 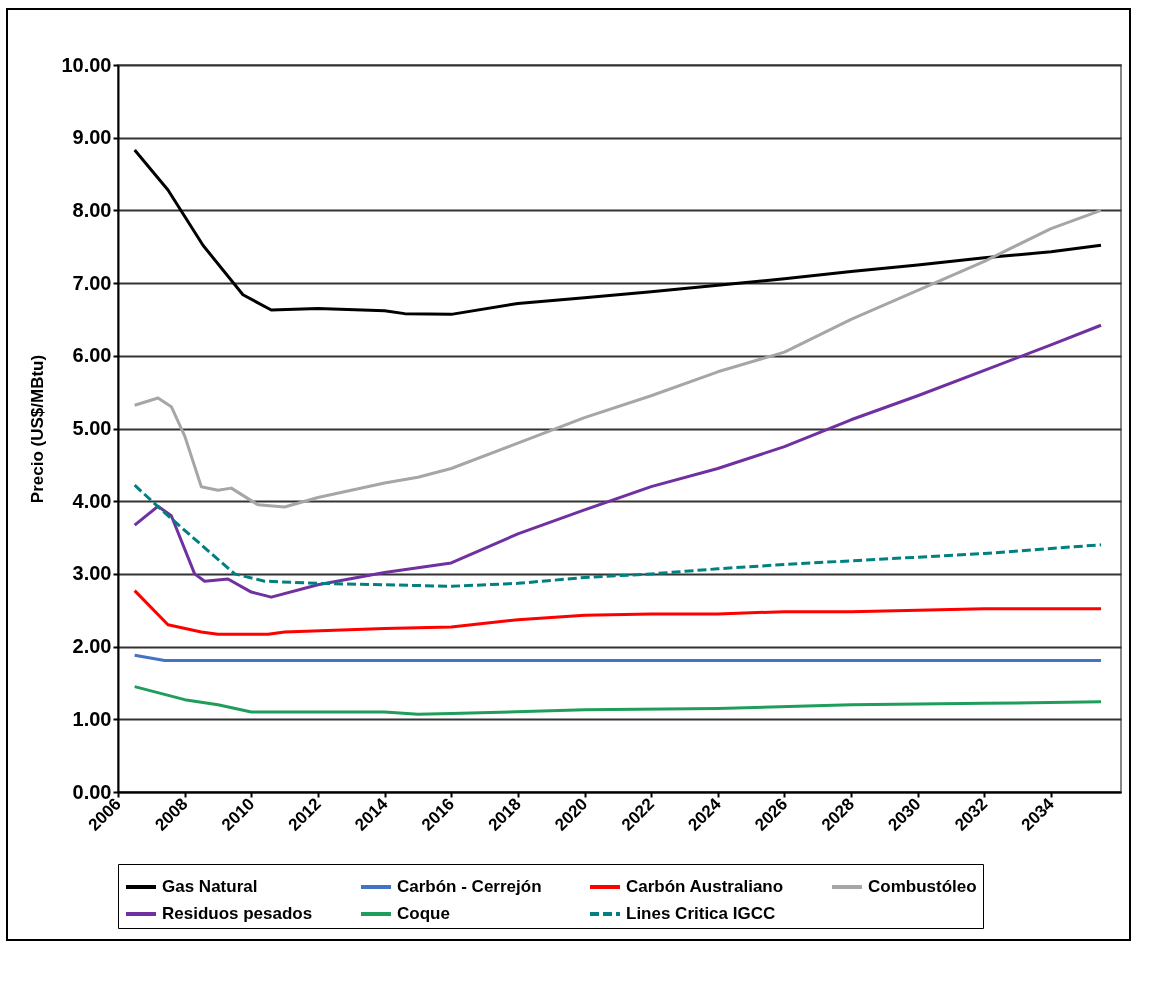 What do you see at coordinates (92, 428) in the screenshot?
I see `y-tick-label: 5.00` at bounding box center [92, 428].